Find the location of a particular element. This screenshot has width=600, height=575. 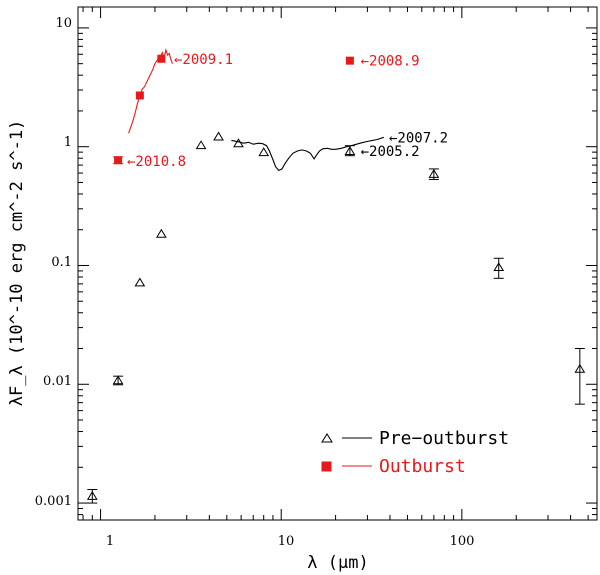

x-tick-label-10: 10 is located at coordinates (286, 541).